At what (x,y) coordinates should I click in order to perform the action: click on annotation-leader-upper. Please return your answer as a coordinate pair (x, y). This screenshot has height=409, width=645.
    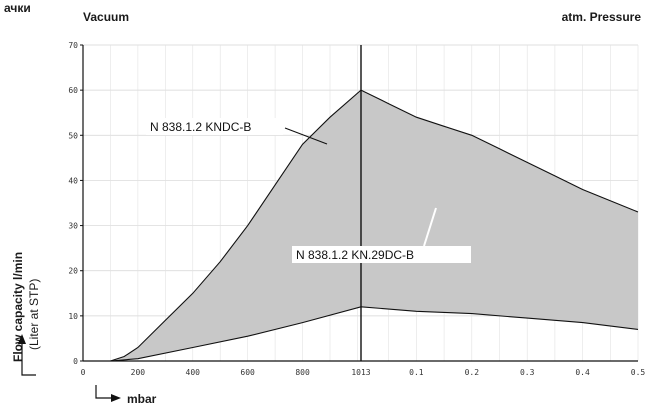
    Looking at the image, I should click on (306, 136).